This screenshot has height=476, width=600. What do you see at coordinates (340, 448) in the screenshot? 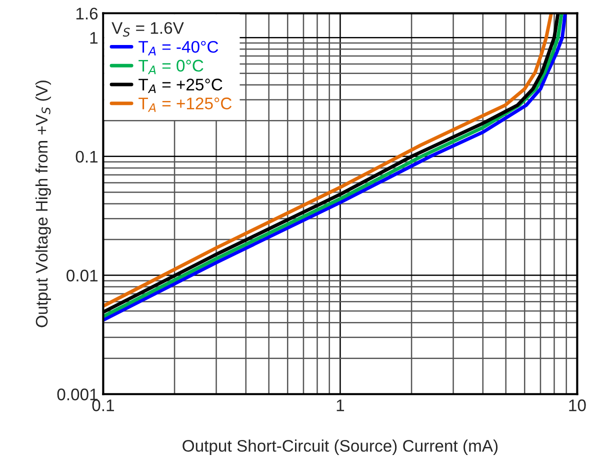
I see `x-axis-title: Output Short-Circuit (Source) Current (mA)` at bounding box center [340, 448].